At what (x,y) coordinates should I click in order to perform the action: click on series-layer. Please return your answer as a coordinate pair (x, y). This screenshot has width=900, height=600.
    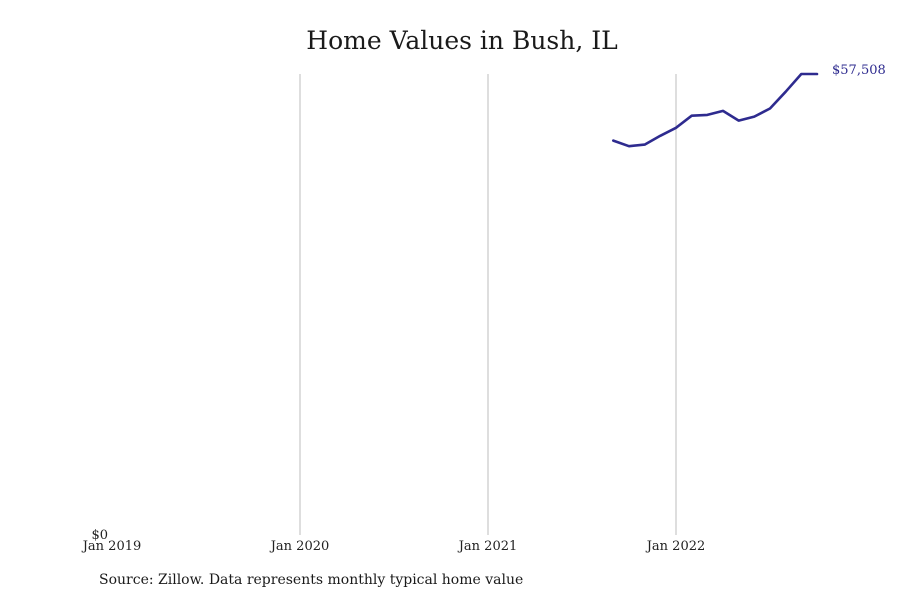
    Looking at the image, I should click on (715, 110).